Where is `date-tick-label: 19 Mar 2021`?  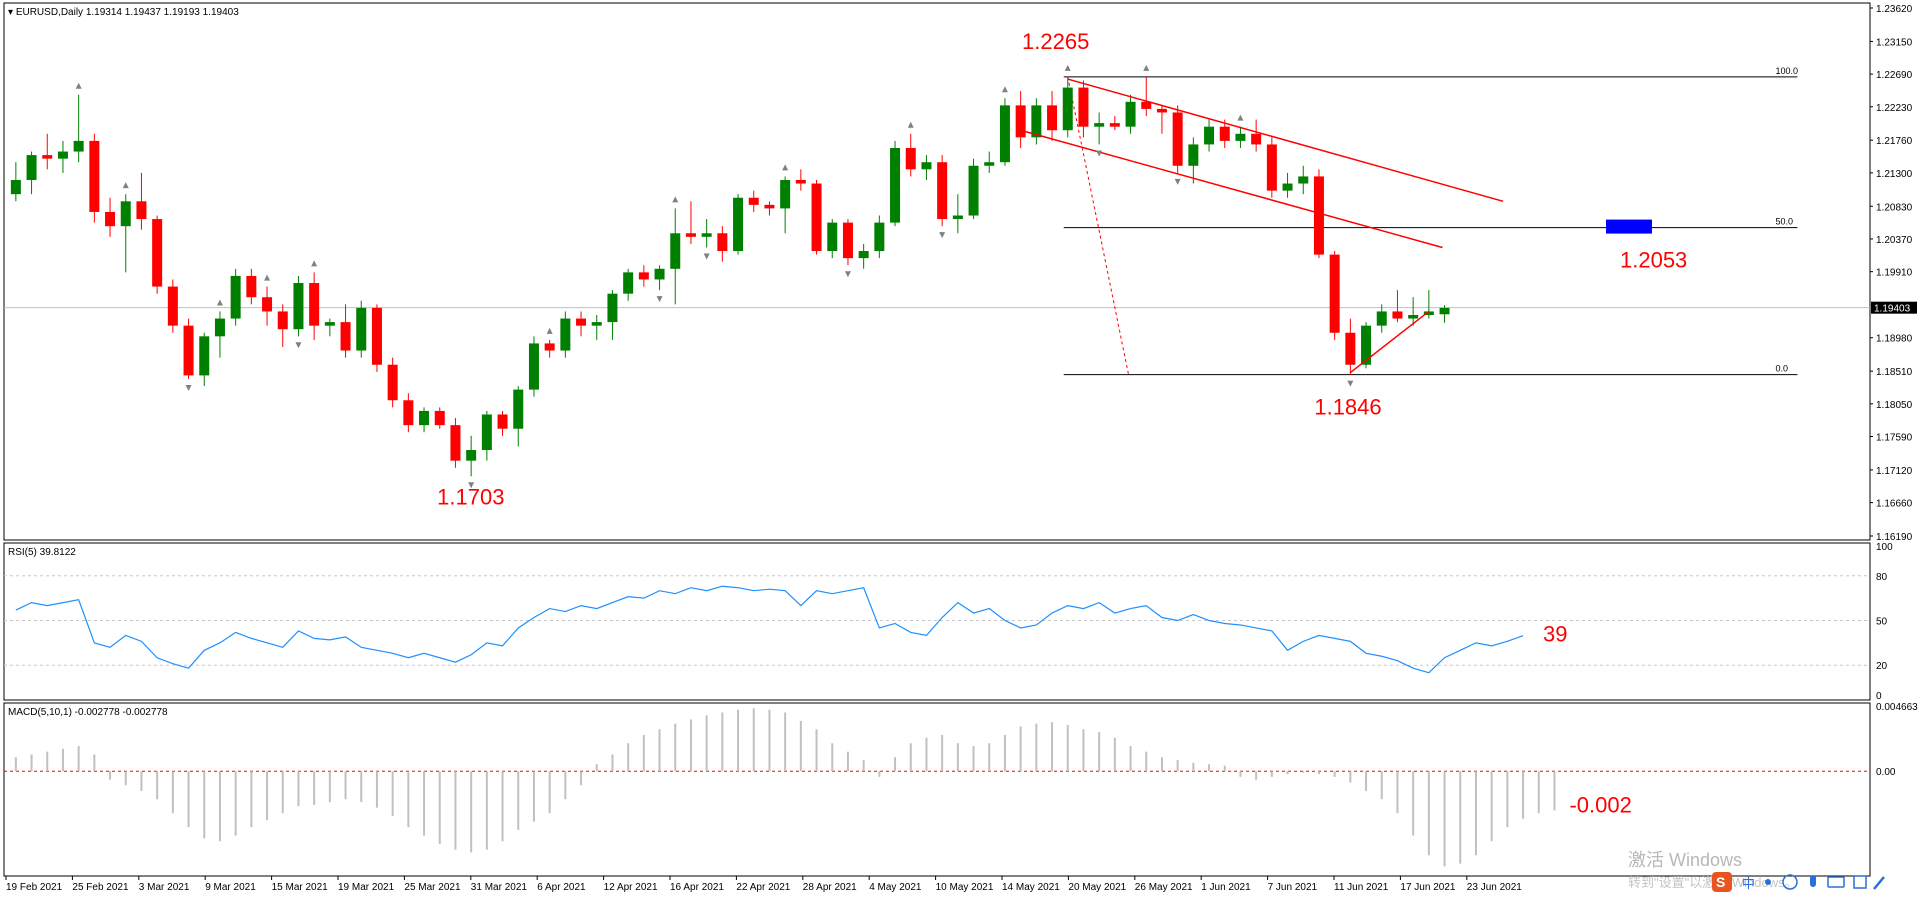
date-tick-label: 19 Mar 2021 is located at coordinates (366, 887).